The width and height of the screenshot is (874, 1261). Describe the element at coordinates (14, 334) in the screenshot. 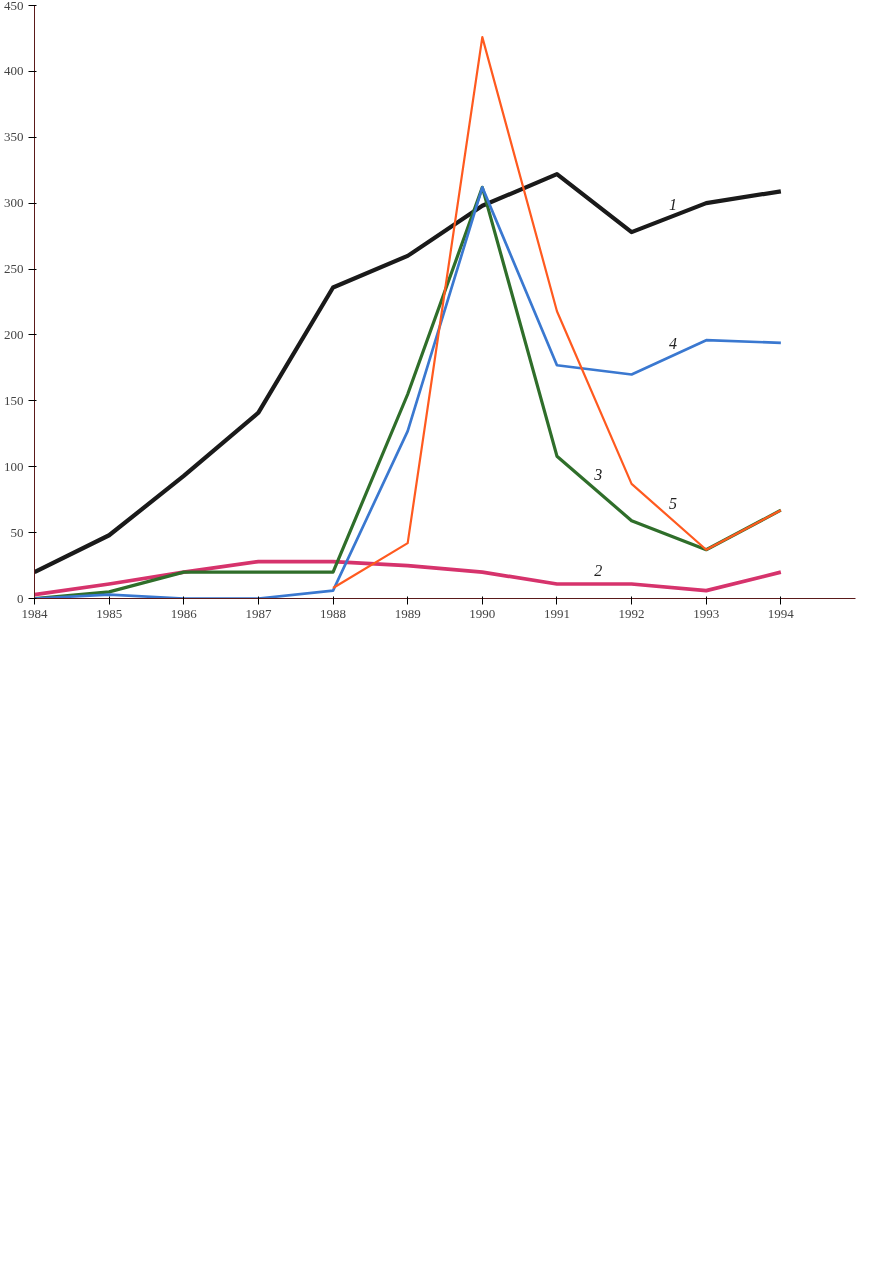

I see `y-tick-label: 200` at that location.